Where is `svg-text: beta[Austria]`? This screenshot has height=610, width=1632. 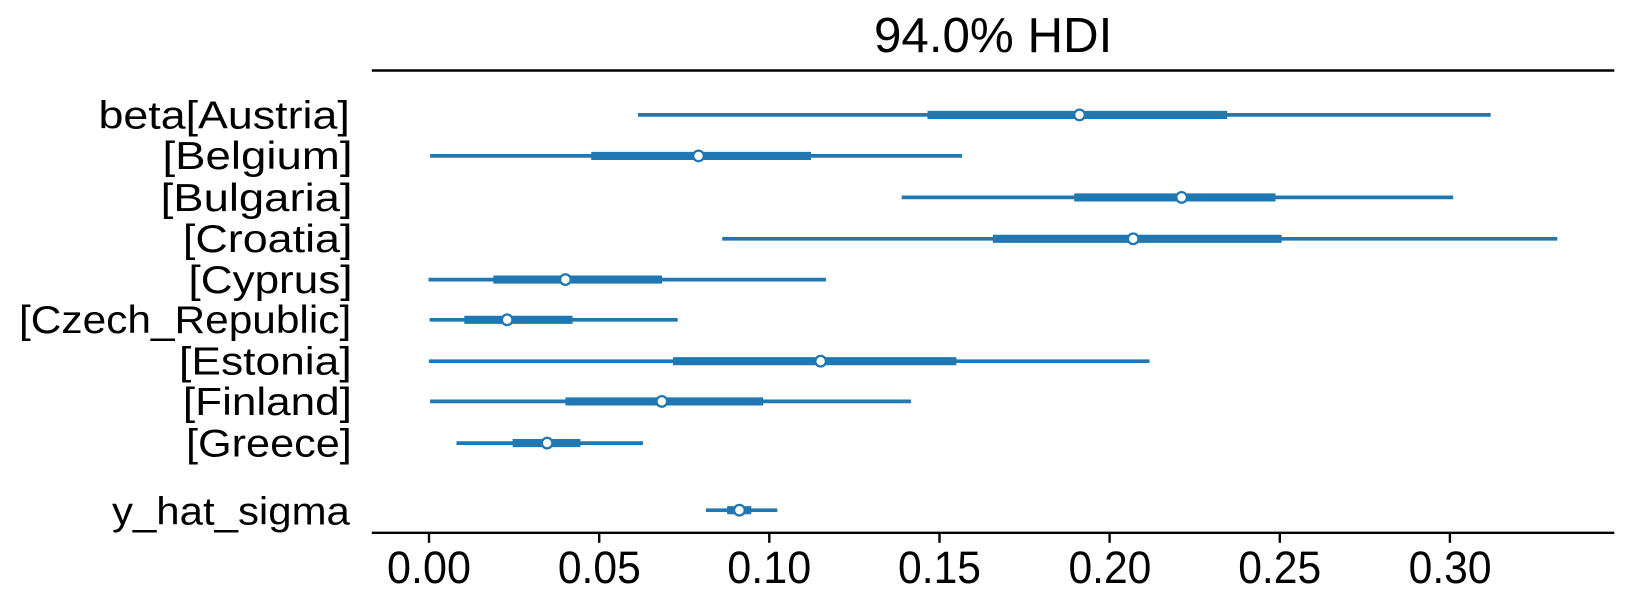
svg-text: beta[Austria] is located at coordinates (224, 115).